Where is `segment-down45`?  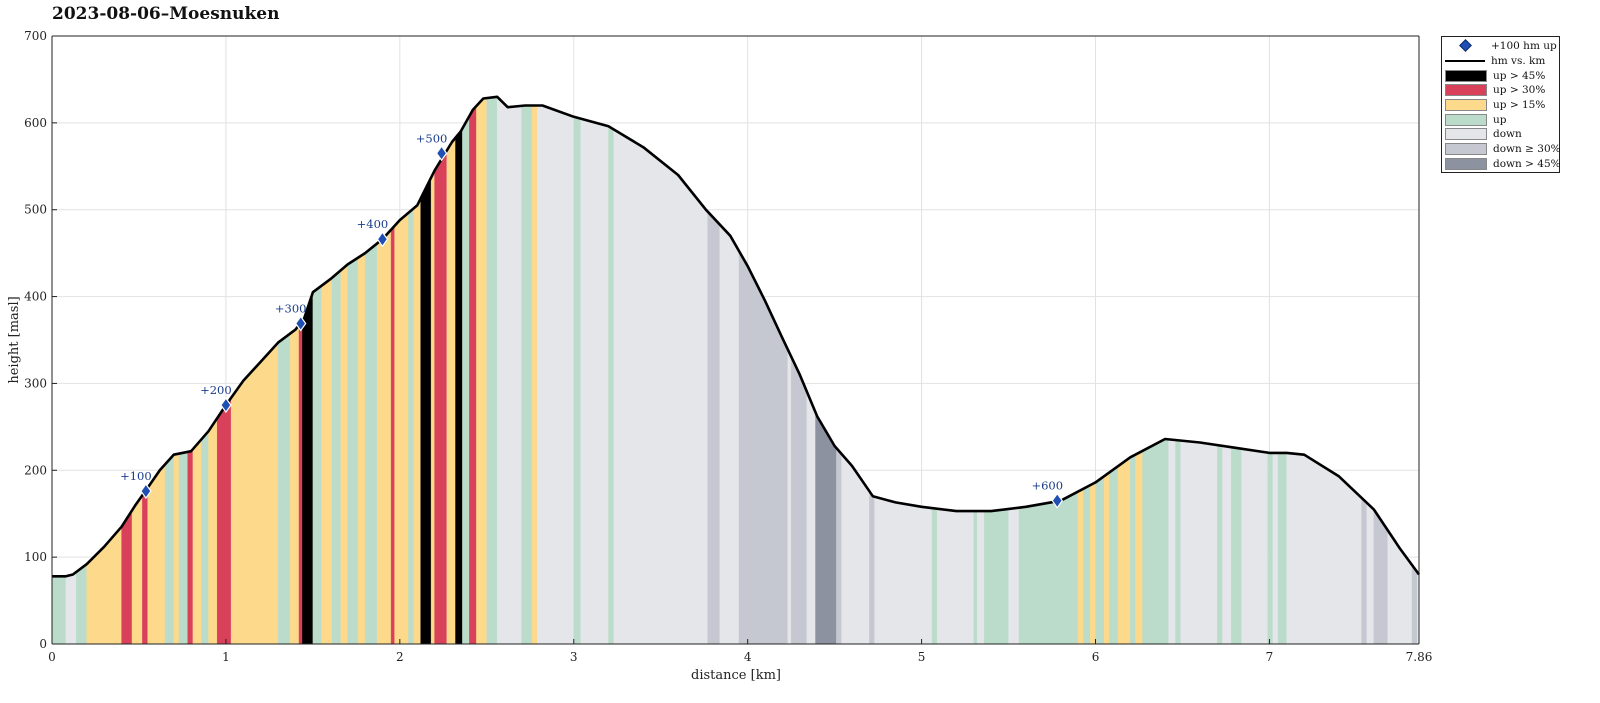 segment-down45 is located at coordinates (826, 528).